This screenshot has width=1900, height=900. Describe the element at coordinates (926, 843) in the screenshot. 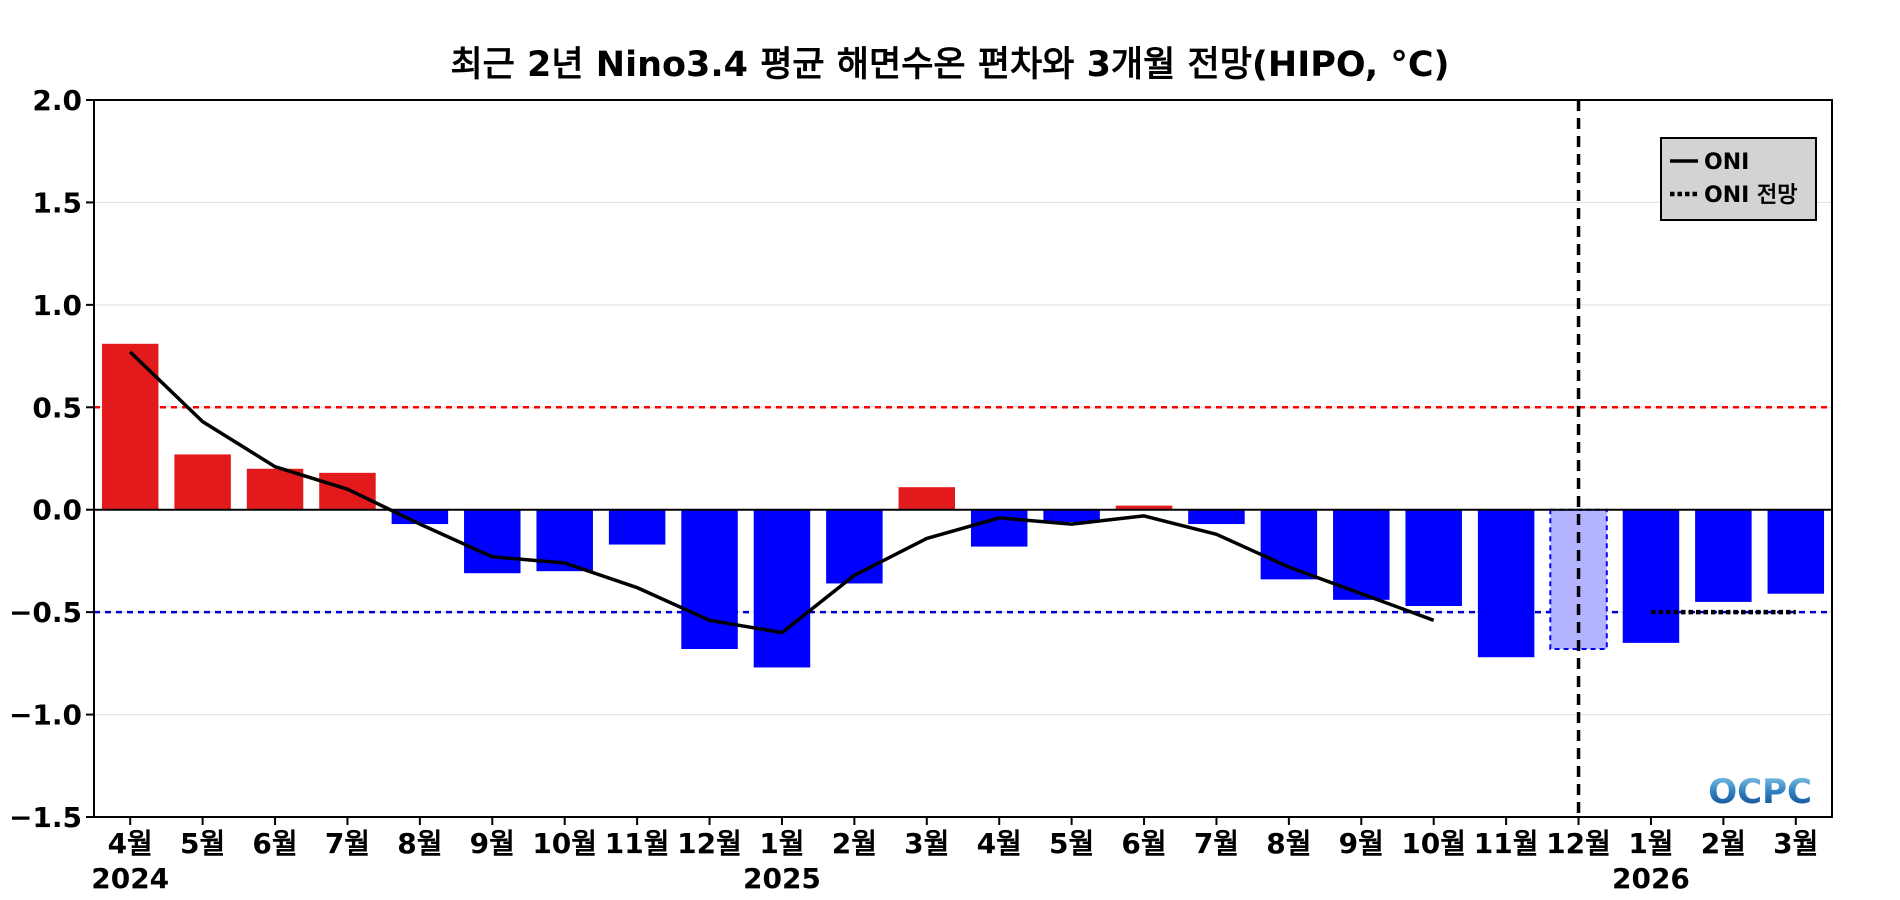

I see `xtick-label-11: 3월` at that location.